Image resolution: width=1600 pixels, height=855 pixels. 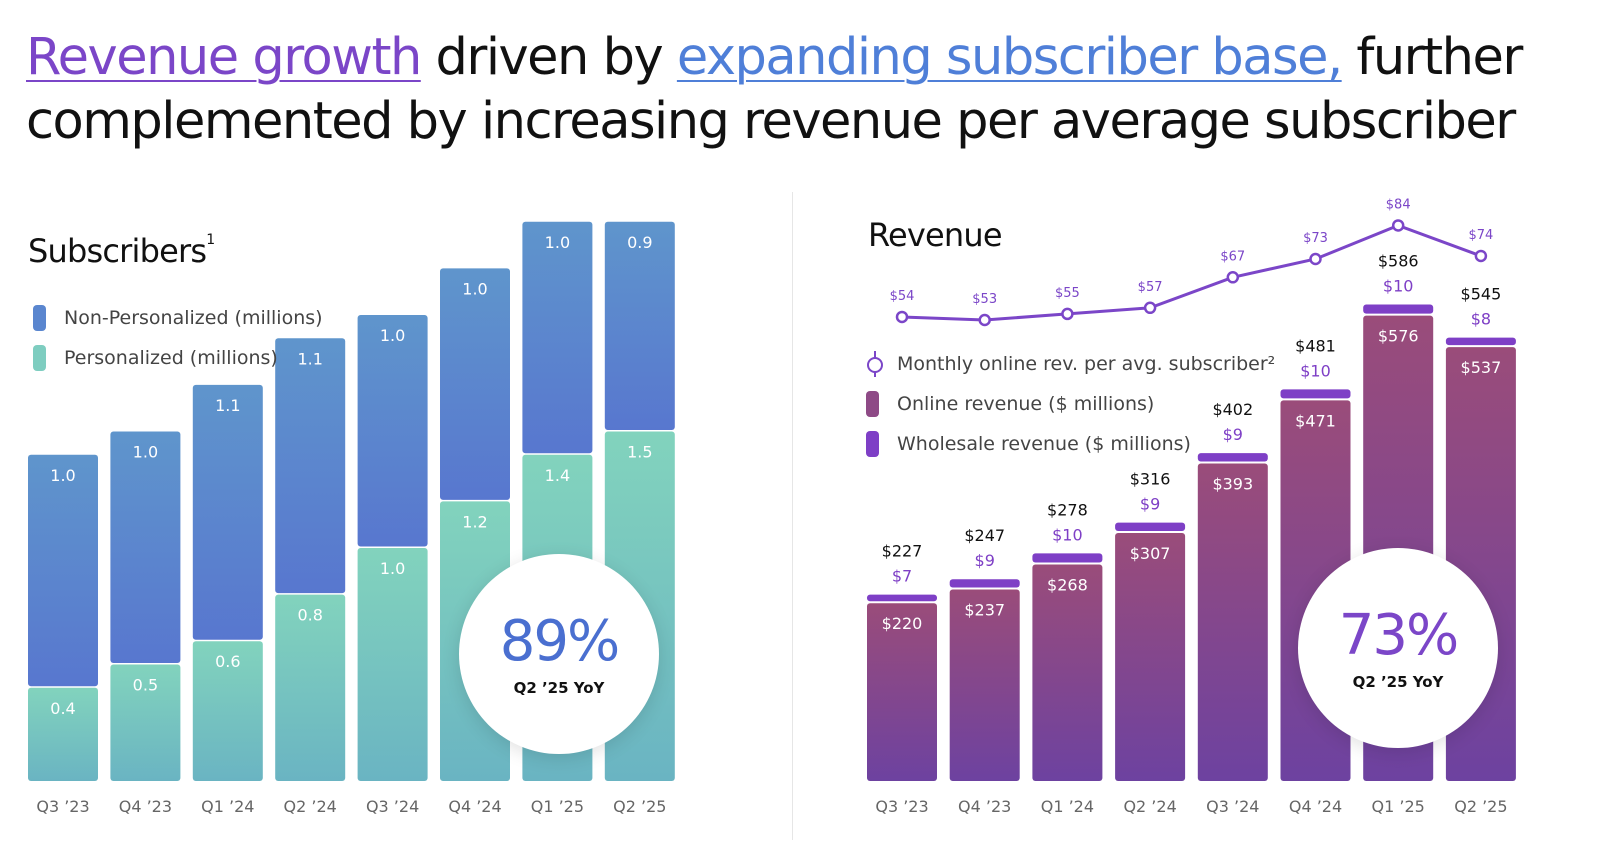 I want to click on monthly-rev-line, so click(x=1191, y=272).